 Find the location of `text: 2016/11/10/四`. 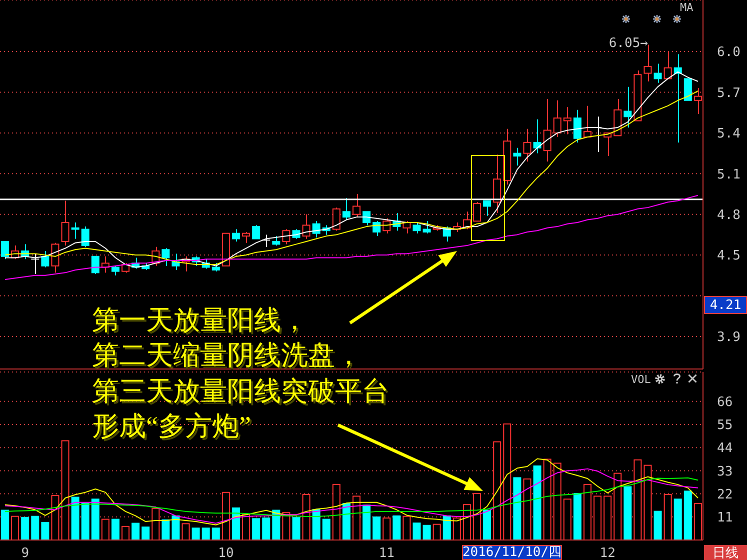

text: 2016/11/10/四 is located at coordinates (512, 552).